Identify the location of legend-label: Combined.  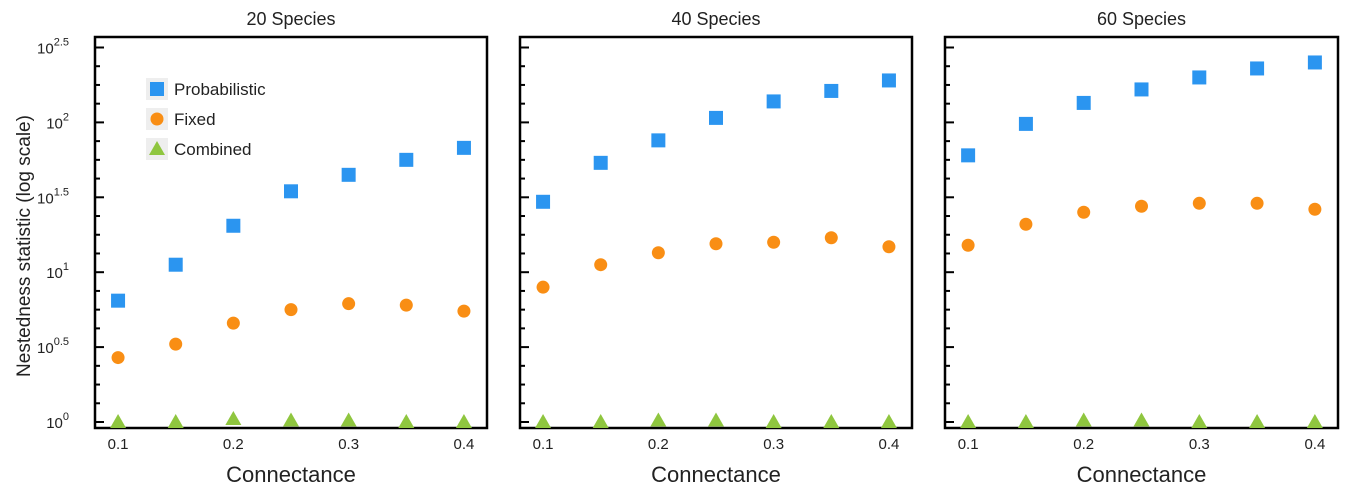
(213, 149).